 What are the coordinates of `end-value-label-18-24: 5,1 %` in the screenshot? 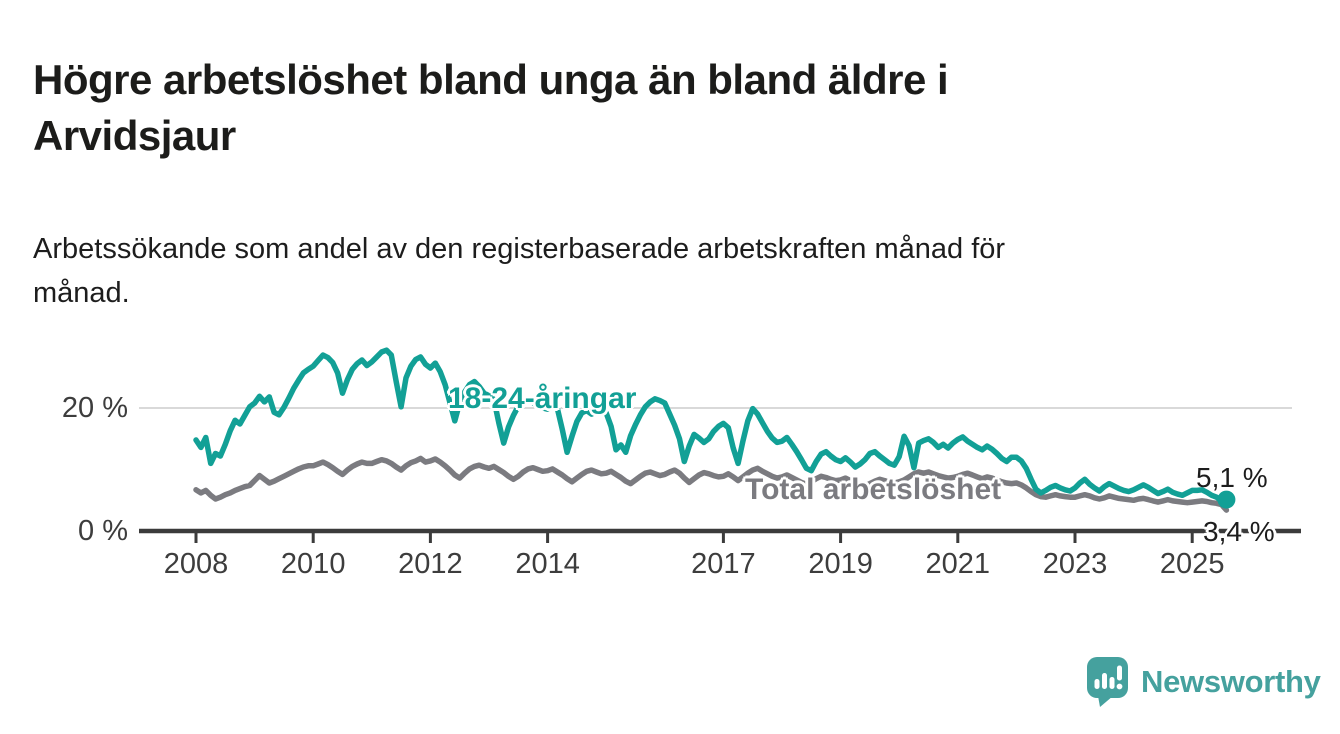 It's located at (1232, 477).